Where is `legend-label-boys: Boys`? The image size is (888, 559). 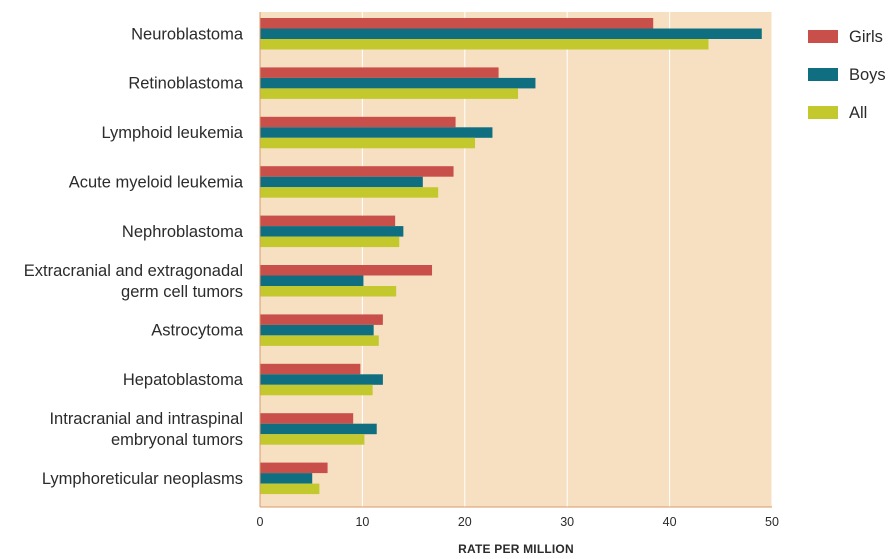 legend-label-boys: Boys is located at coordinates (867, 75).